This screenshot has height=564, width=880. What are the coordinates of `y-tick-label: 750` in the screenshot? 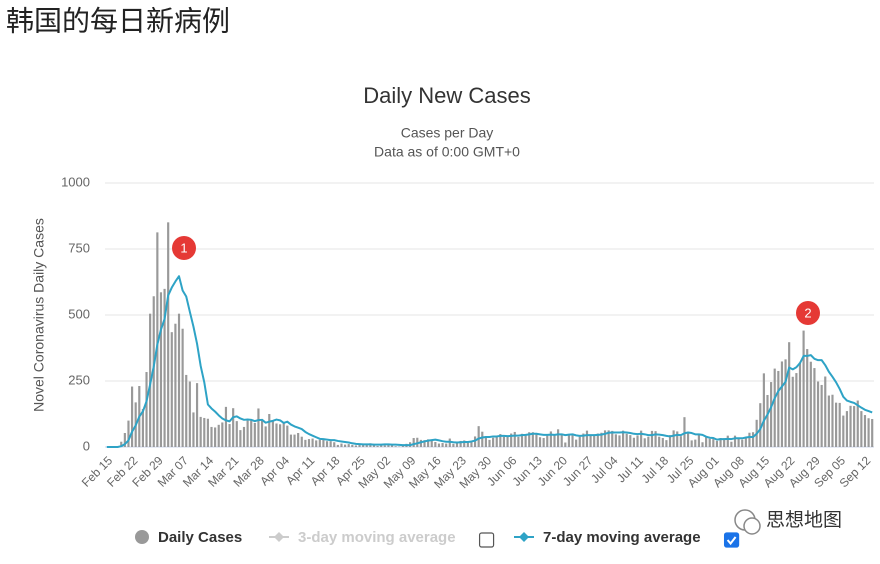 It's located at (79, 247).